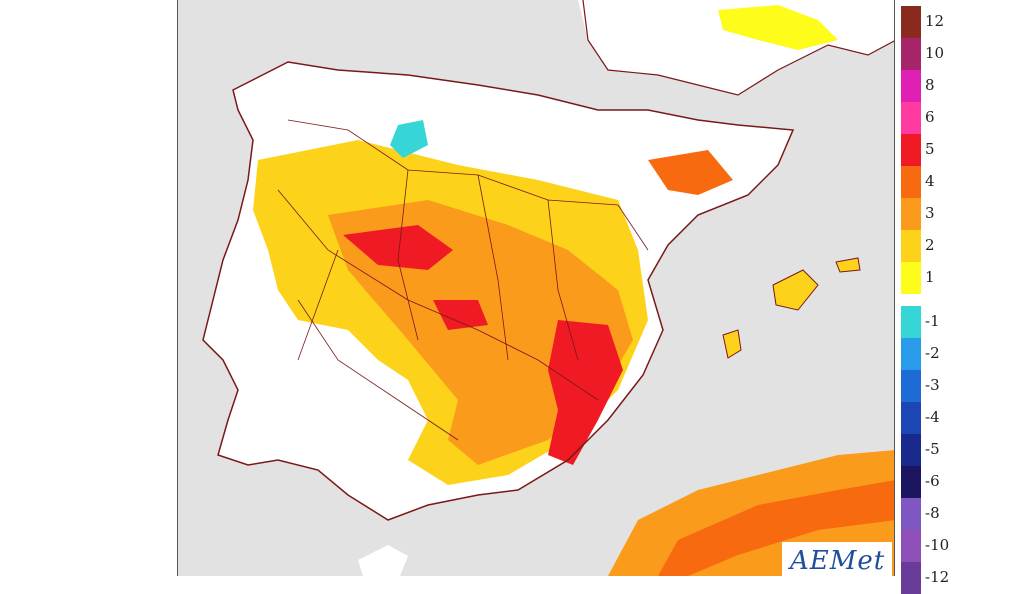 The width and height of the screenshot is (1024, 594). Describe the element at coordinates (795, 290) in the screenshot. I see `mallorca` at that location.